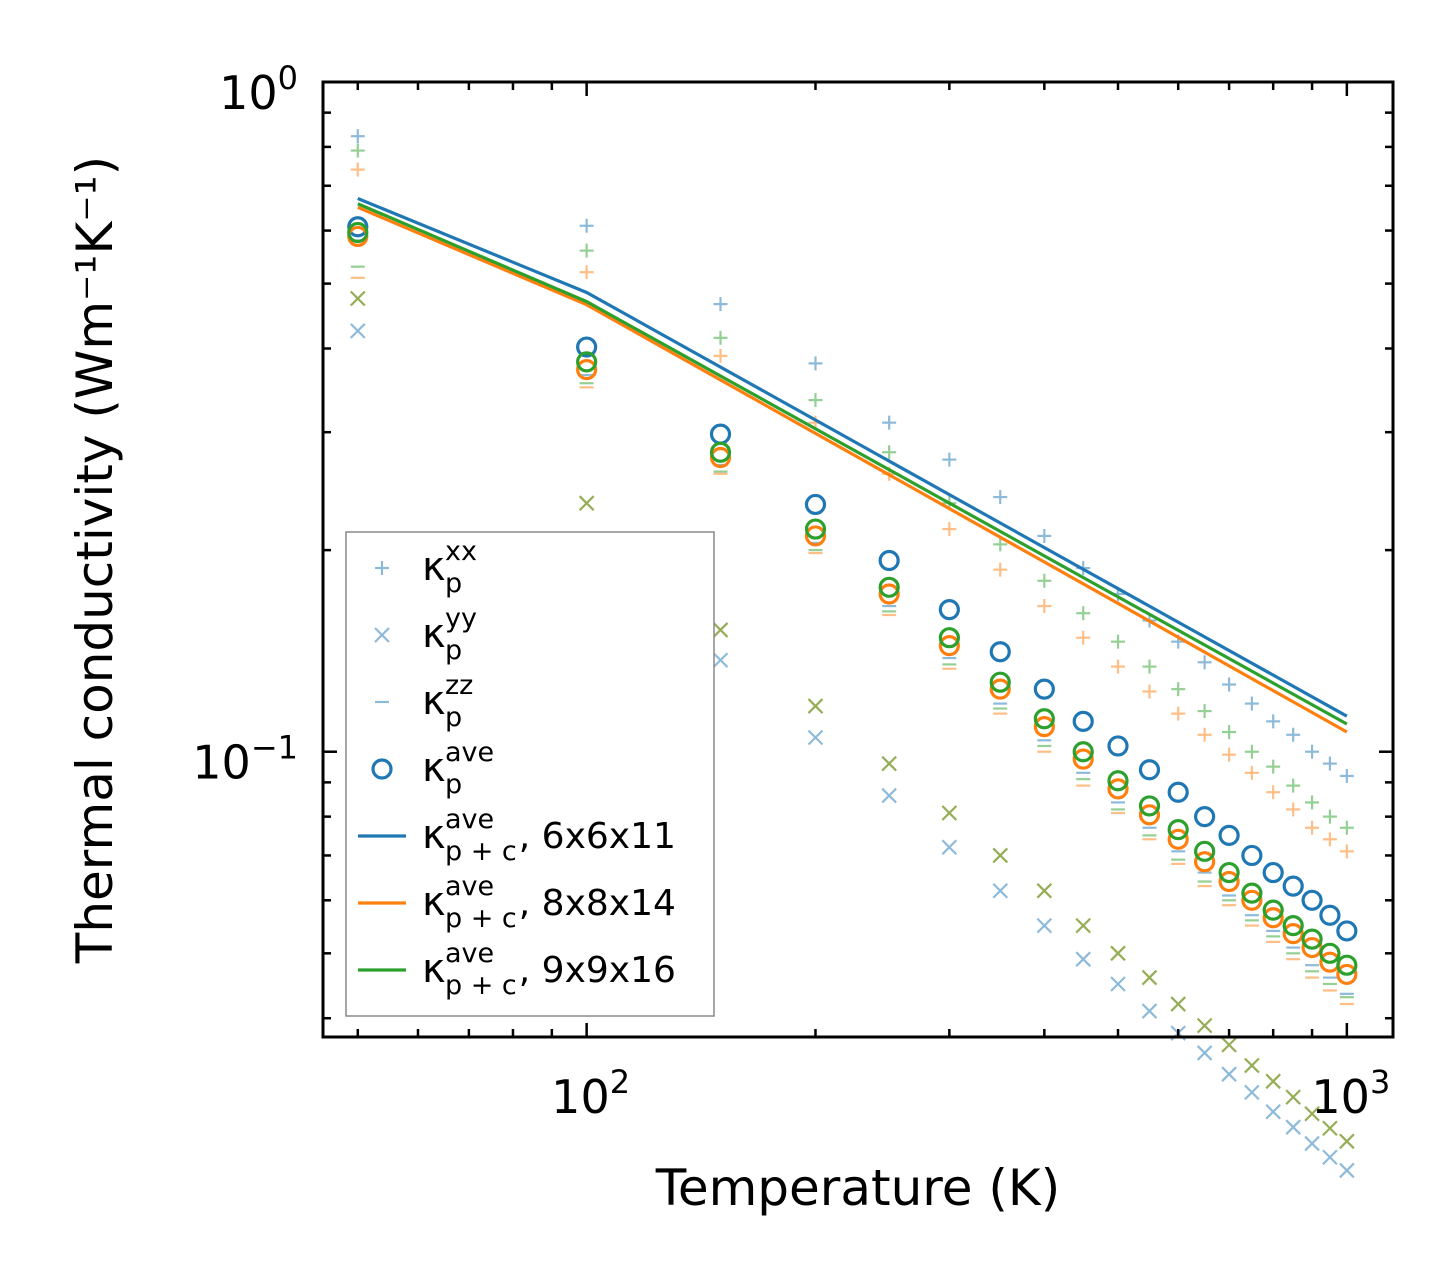 Image resolution: width=1454 pixels, height=1276 pixels. I want to click on x-axis-title: Temperature (K), so click(857, 1188).